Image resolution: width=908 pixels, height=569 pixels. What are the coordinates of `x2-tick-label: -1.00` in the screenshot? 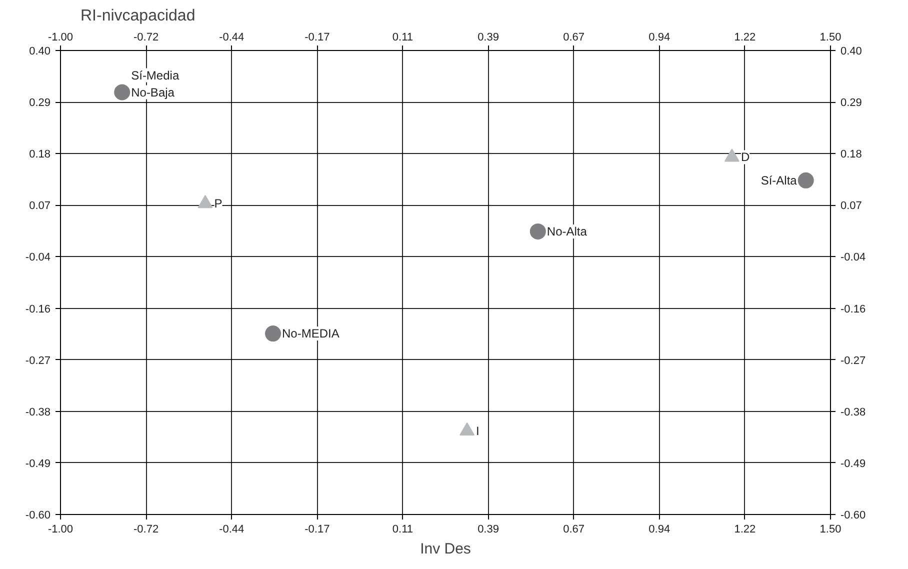 It's located at (61, 530).